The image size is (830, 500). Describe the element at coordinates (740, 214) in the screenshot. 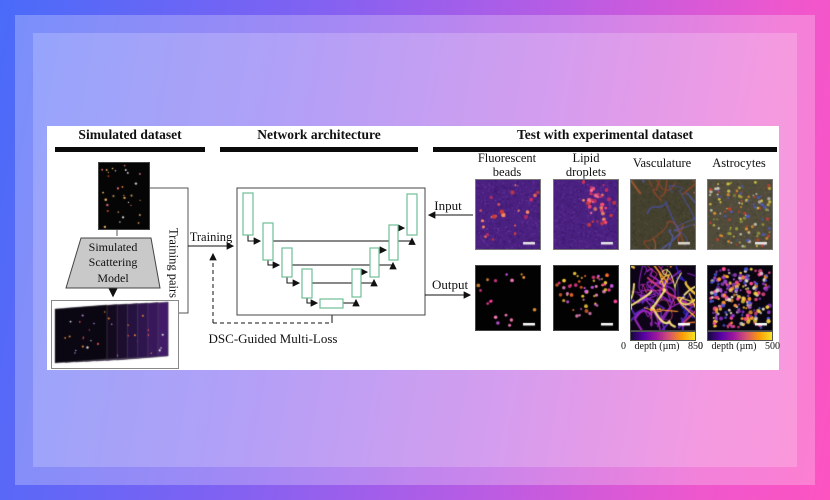

I see `astrocytes-input-image` at that location.